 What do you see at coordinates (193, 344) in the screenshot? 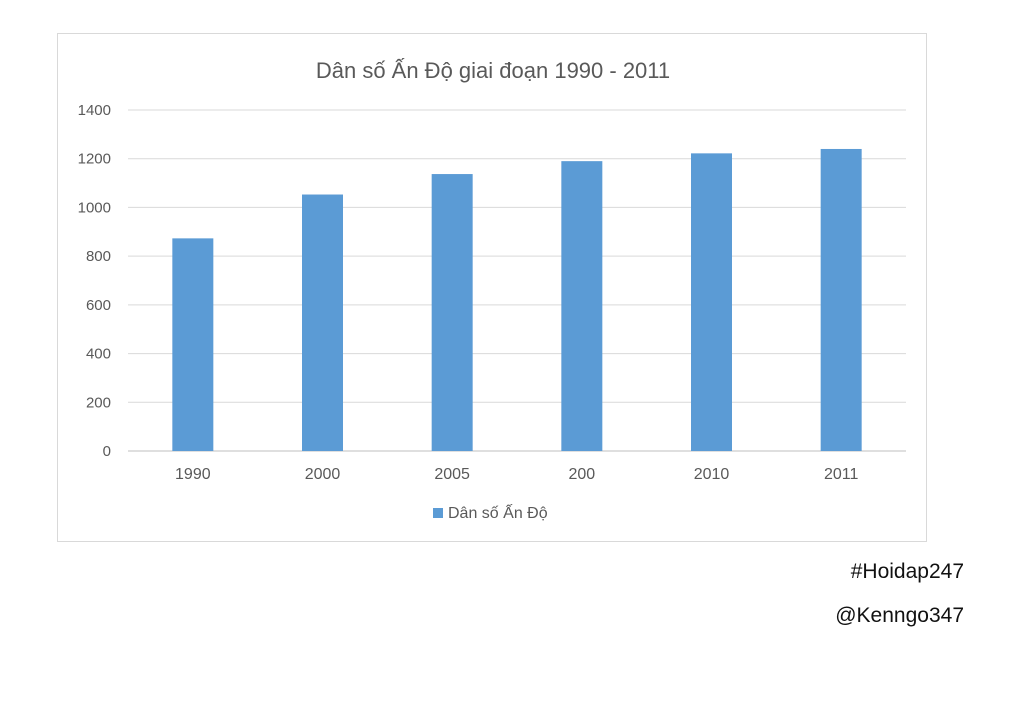
I see `bar-1990` at bounding box center [193, 344].